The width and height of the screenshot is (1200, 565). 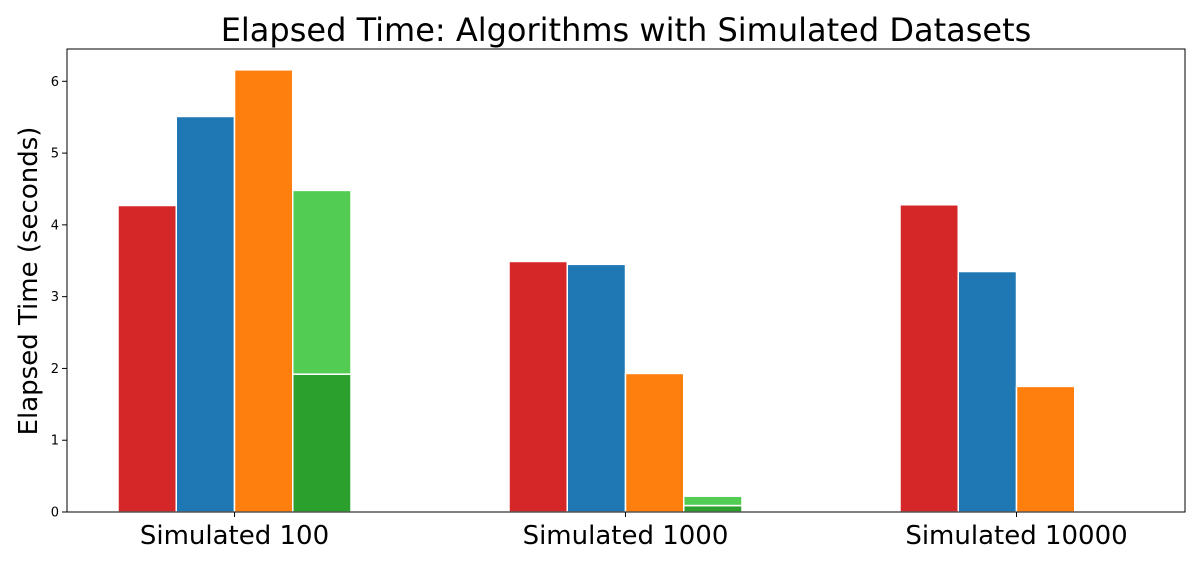 I want to click on y-ticks-group: 0 1 2 3 4 5 6, so click(x=59, y=298).